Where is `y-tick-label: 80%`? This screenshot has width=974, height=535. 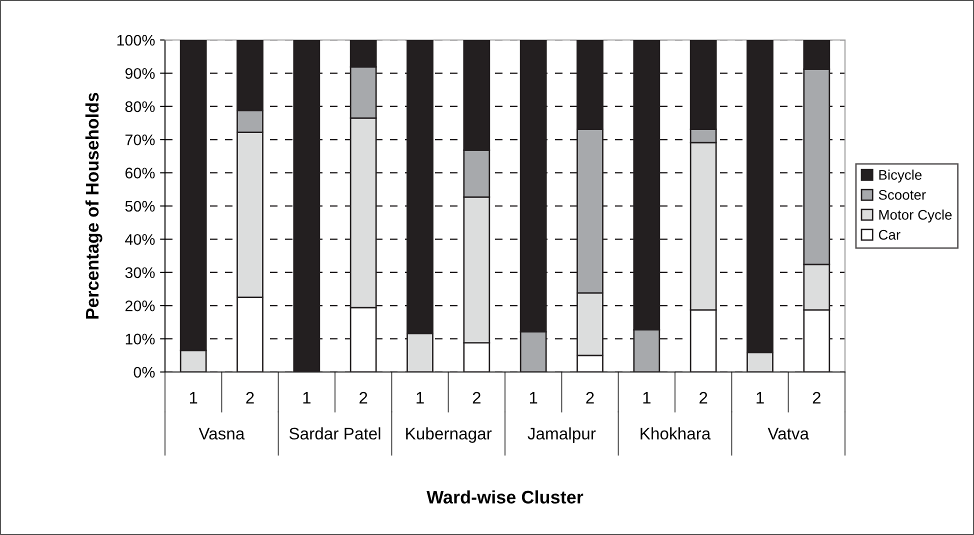
y-tick-label: 80% is located at coordinates (140, 106).